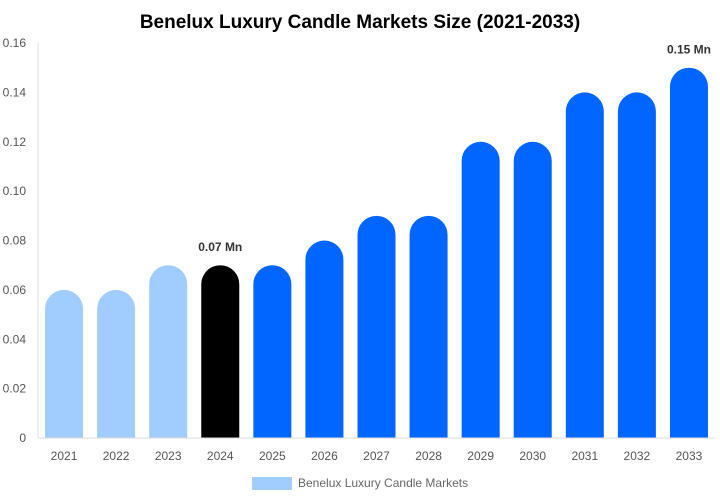 The height and width of the screenshot is (500, 720). Describe the element at coordinates (637, 456) in the screenshot. I see `x-tick-label: 2032` at that location.